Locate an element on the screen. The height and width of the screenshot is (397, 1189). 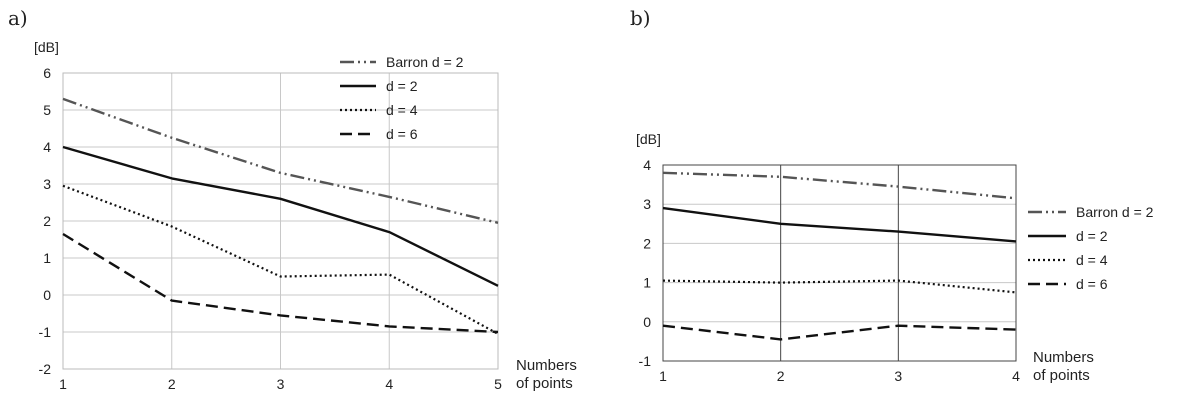
chart1-ytick-label-0: -1 is located at coordinates (645, 361).